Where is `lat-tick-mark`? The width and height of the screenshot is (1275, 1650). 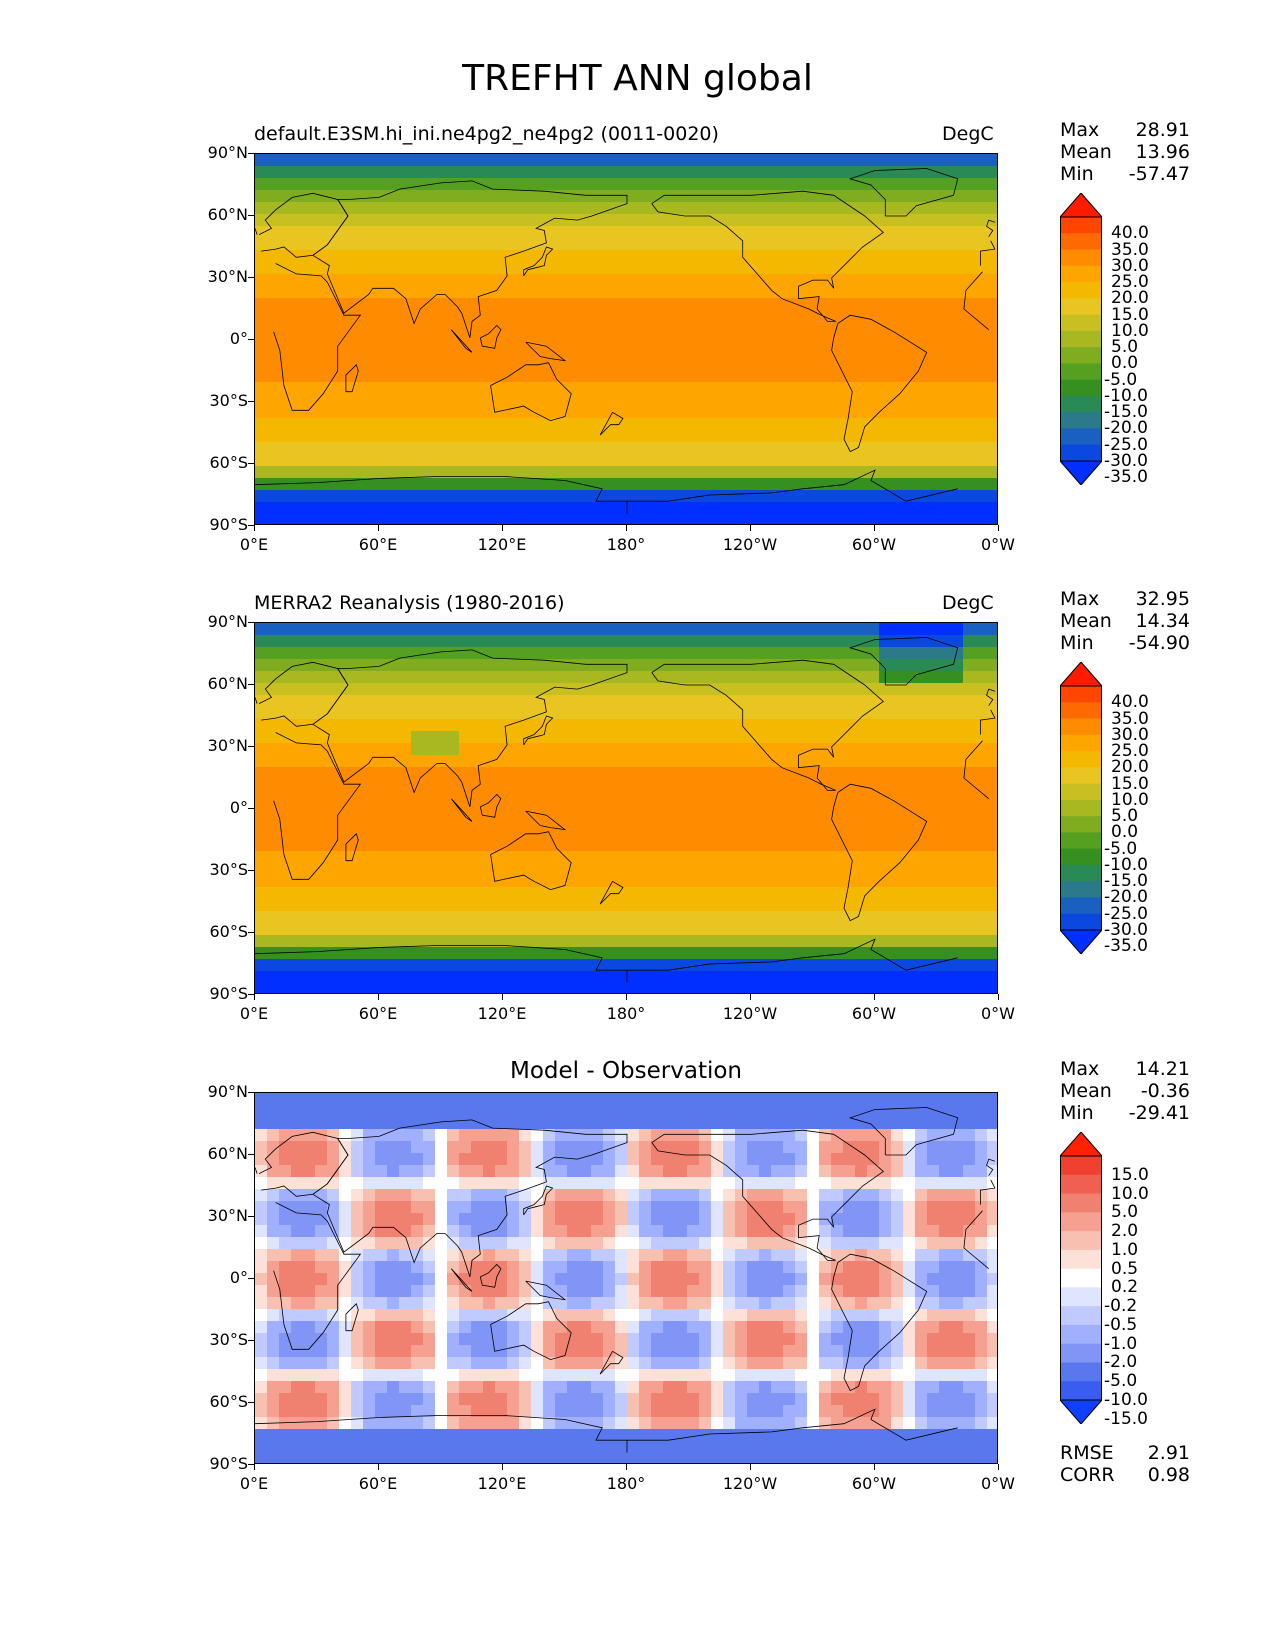
lat-tick-mark is located at coordinates (251, 622).